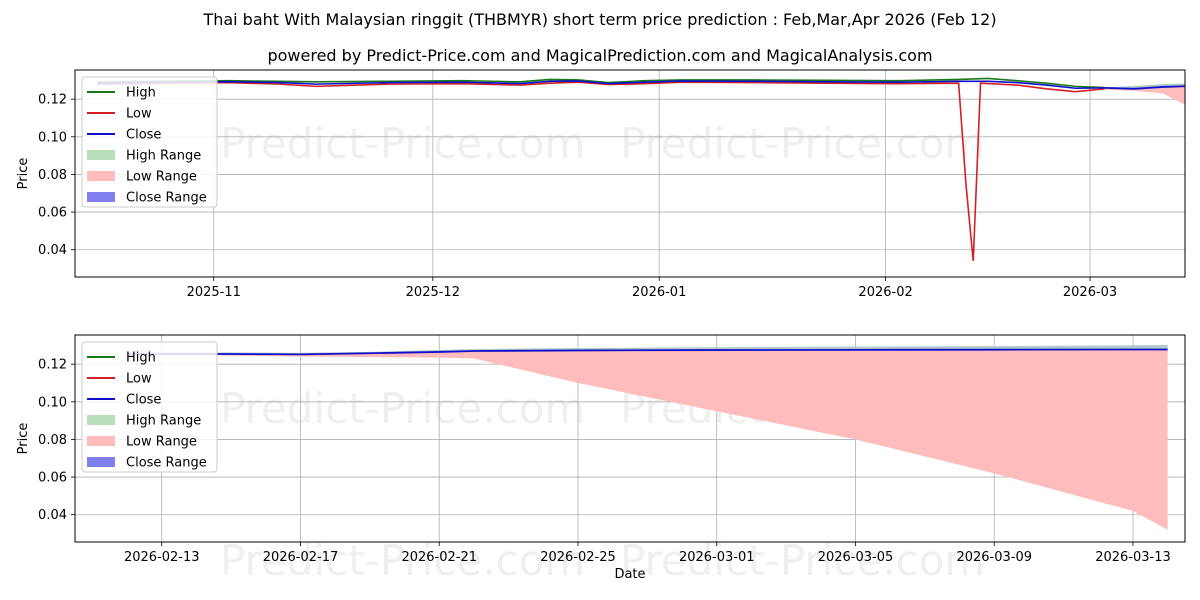 This screenshot has width=1200, height=600. I want to click on x-tick-label: 2026-02-21, so click(439, 557).